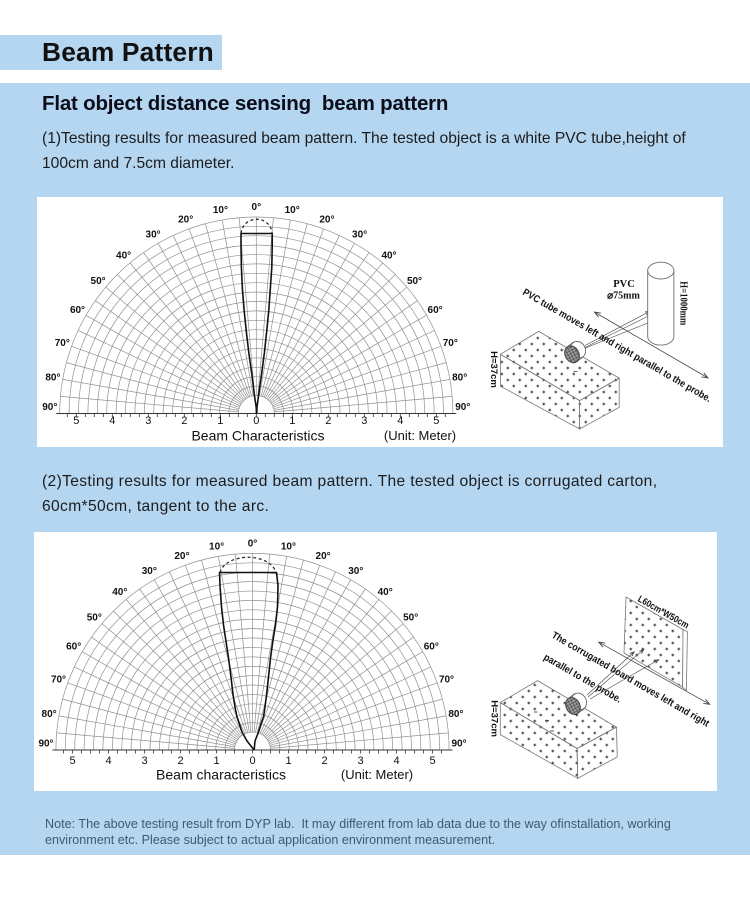  What do you see at coordinates (623, 296) in the screenshot?
I see `svg-text: ⌀75mm` at bounding box center [623, 296].